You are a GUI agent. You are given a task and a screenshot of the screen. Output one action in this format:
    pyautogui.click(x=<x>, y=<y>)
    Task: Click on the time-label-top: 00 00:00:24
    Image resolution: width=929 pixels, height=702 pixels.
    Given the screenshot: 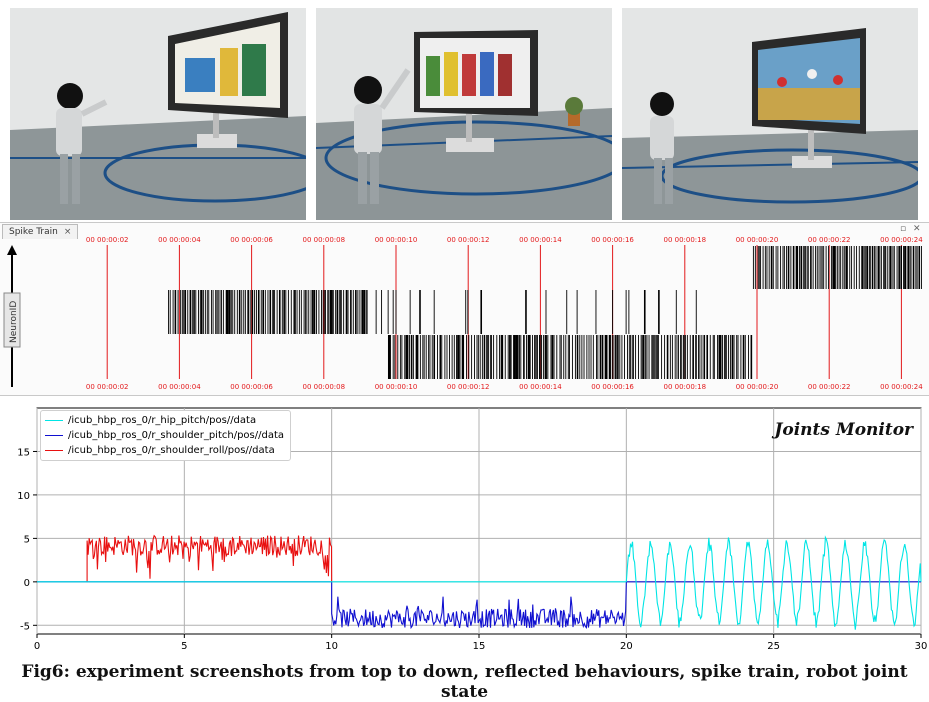 What is the action you would take?
    pyautogui.click(x=901, y=240)
    